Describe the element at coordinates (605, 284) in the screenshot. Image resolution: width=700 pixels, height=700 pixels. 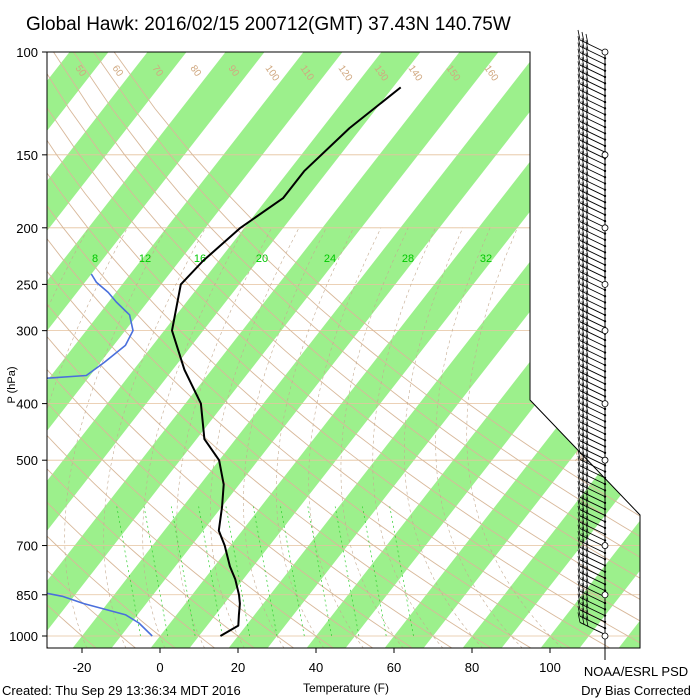
I see `barb-station-circle` at that location.